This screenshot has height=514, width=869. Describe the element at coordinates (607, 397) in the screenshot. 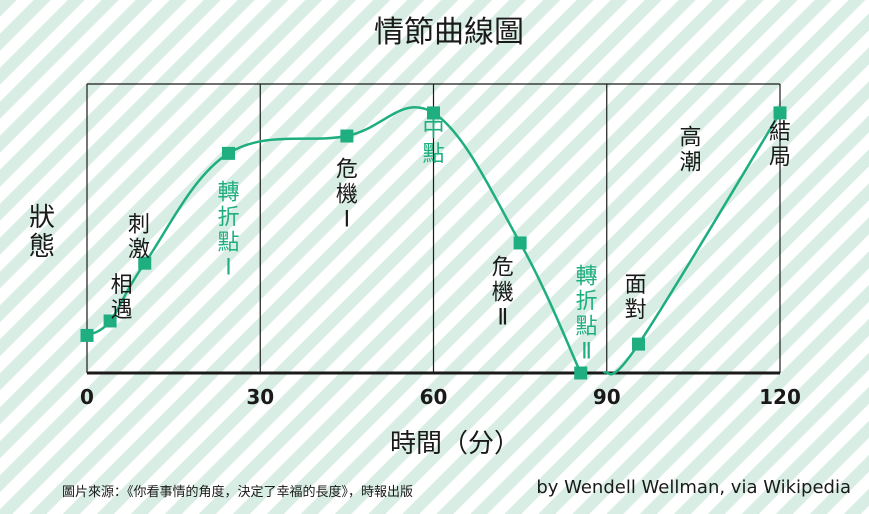

I see `x-tick-label-90: 90` at that location.